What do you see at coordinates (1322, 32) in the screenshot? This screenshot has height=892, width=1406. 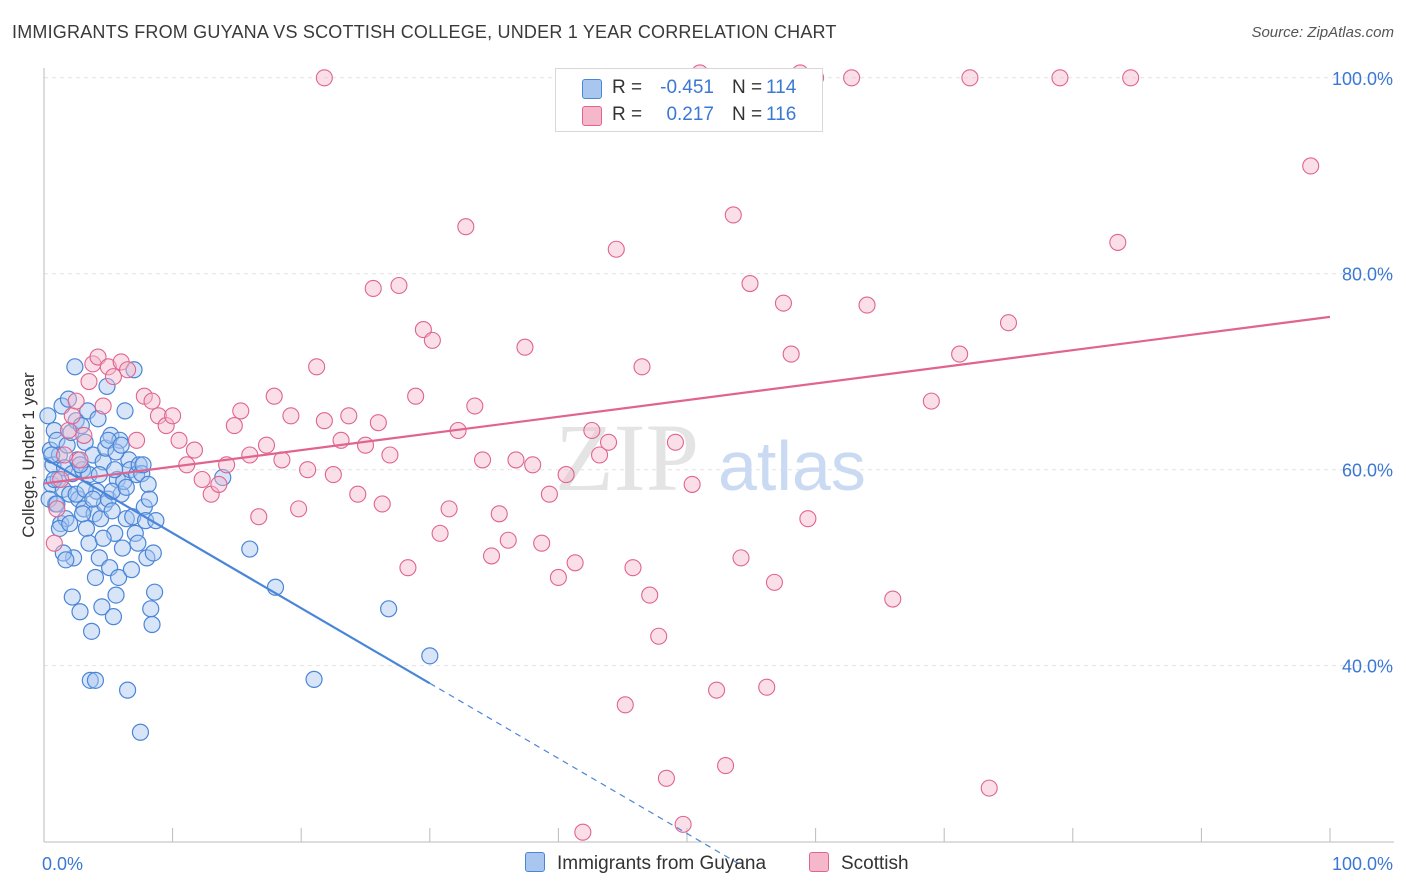 I see `chart-source: Source: ZipAtlas.com` at bounding box center [1322, 32].